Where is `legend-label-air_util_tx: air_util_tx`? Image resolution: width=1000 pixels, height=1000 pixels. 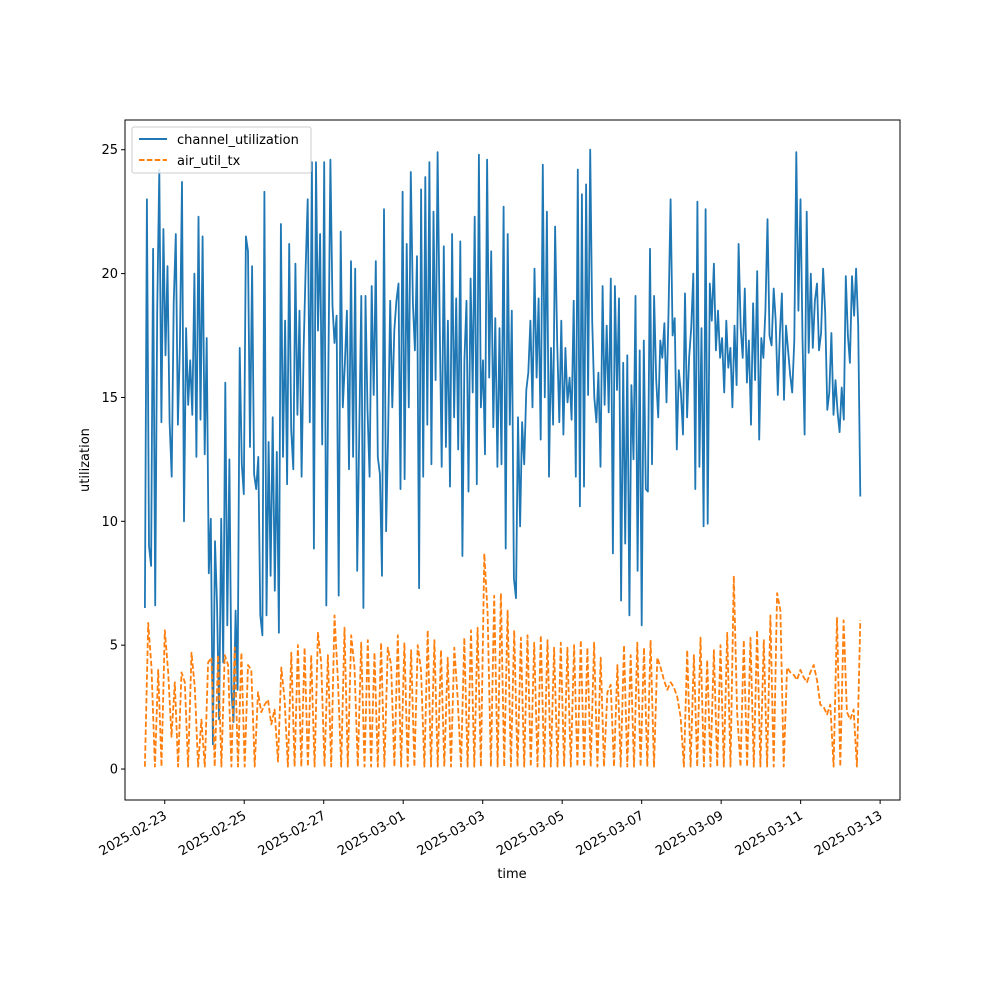
legend-label-air_util_tx: air_util_tx is located at coordinates (209, 161).